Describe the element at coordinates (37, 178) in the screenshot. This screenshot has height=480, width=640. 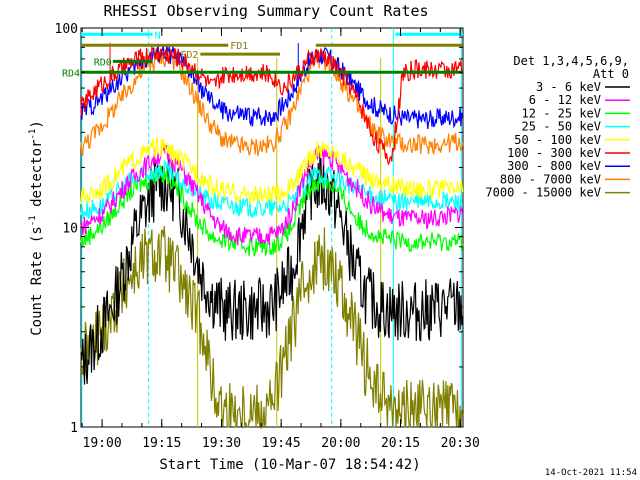
I see `y-axis-label-part-2: detector` at that location.